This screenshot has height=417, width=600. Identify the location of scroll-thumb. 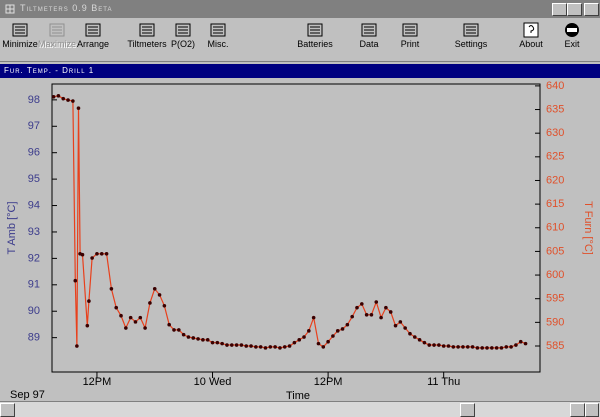
(467, 410).